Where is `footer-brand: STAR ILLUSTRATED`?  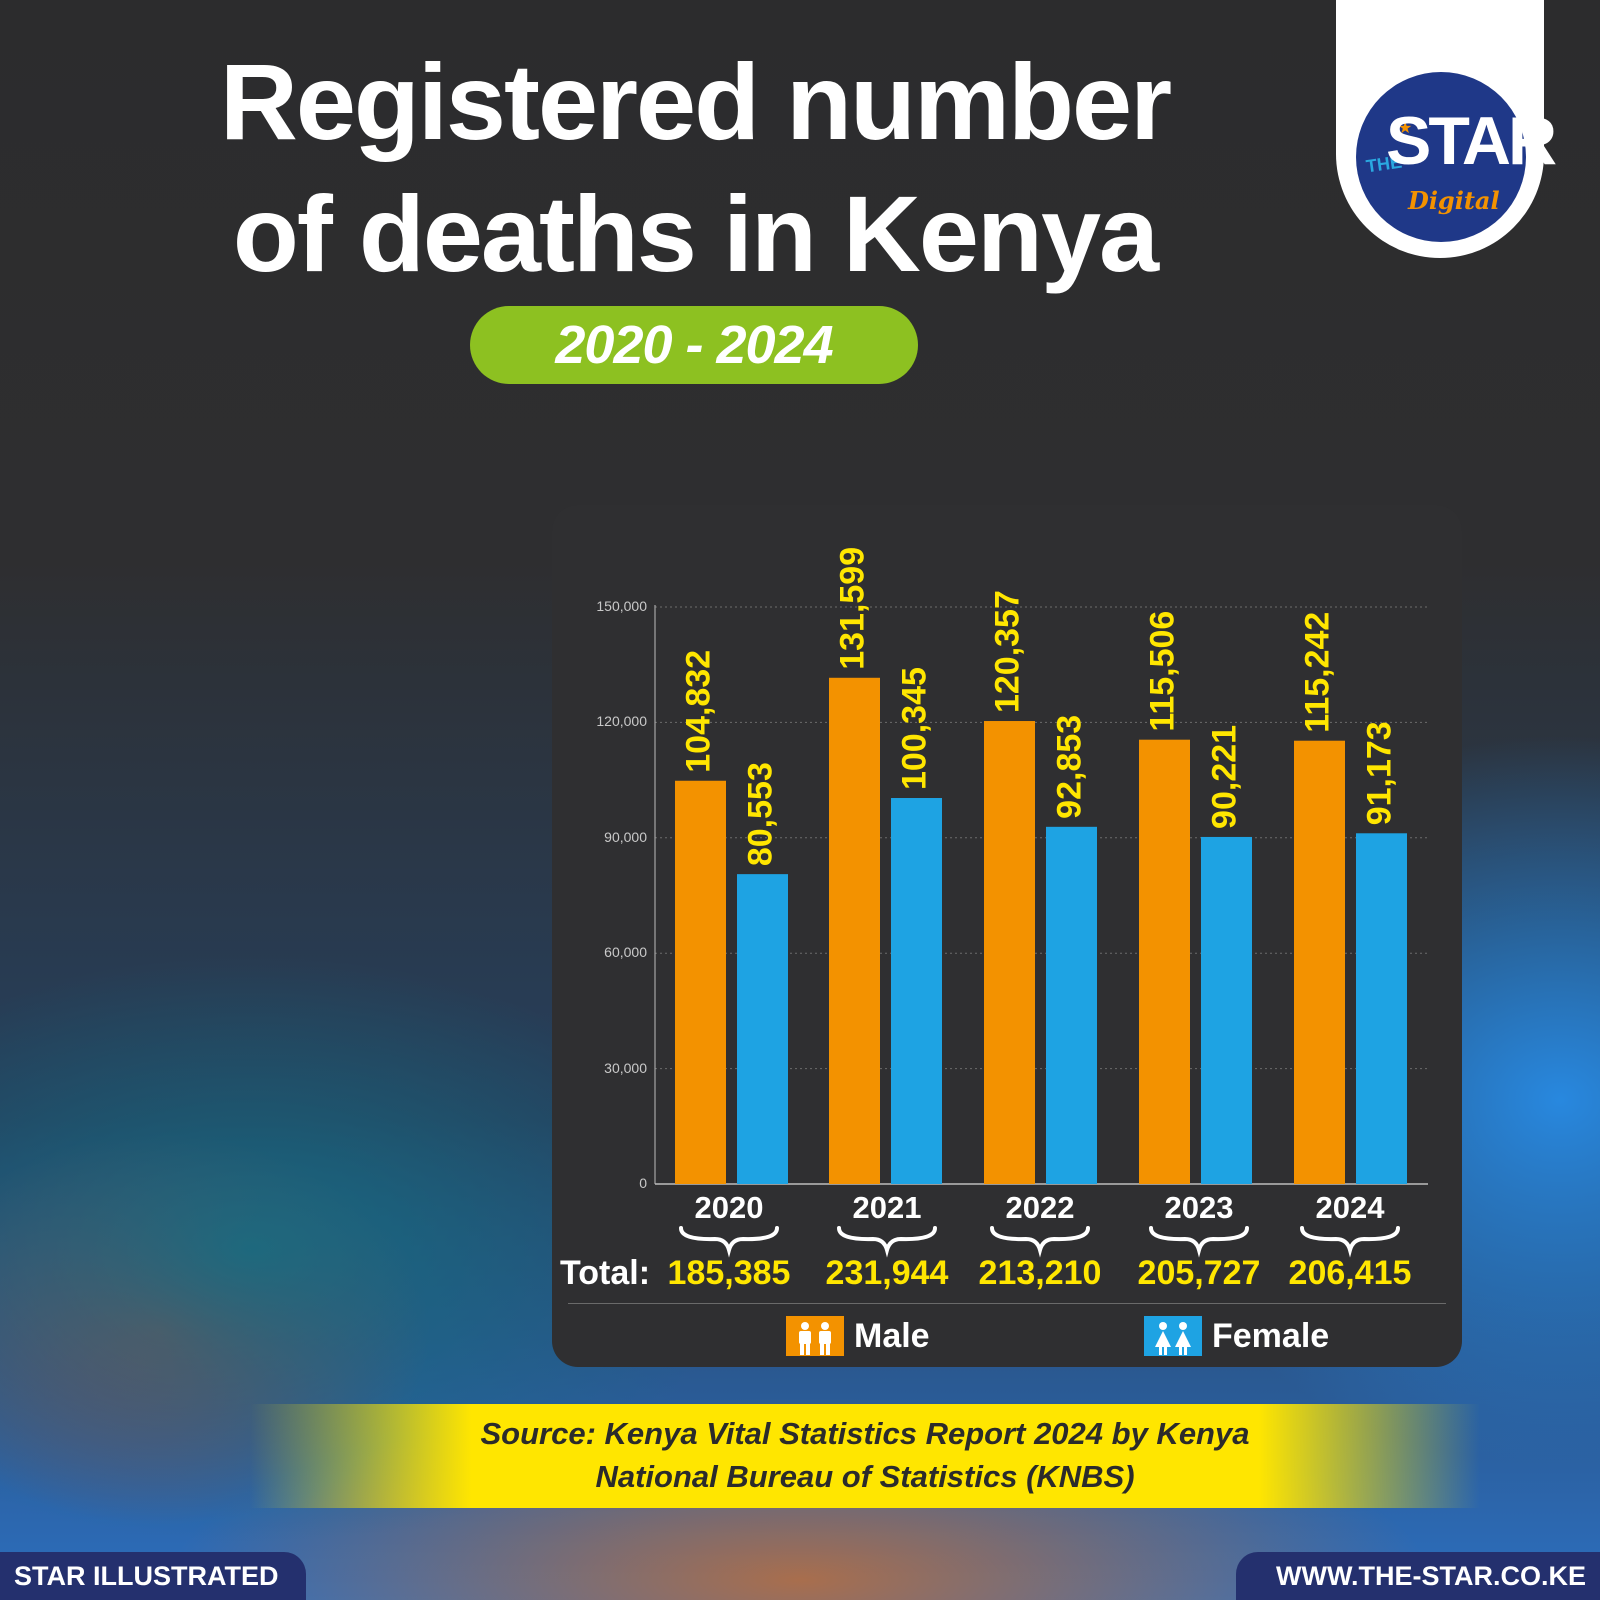
footer-brand: STAR ILLUSTRATED is located at coordinates (153, 1576).